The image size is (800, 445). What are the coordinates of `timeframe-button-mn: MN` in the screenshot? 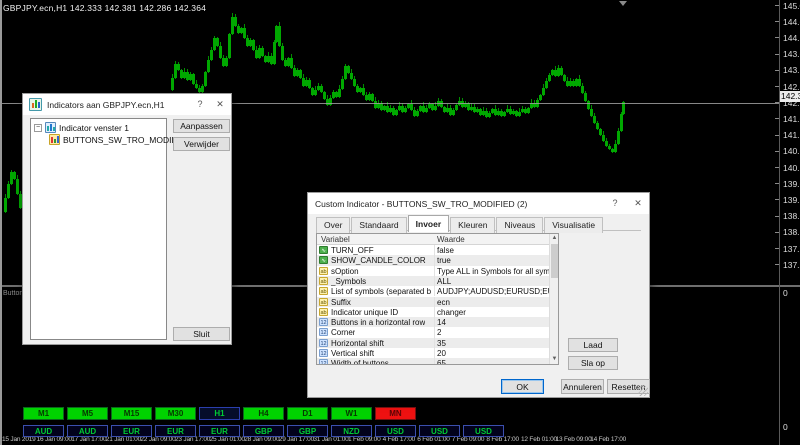 It's located at (395, 413).